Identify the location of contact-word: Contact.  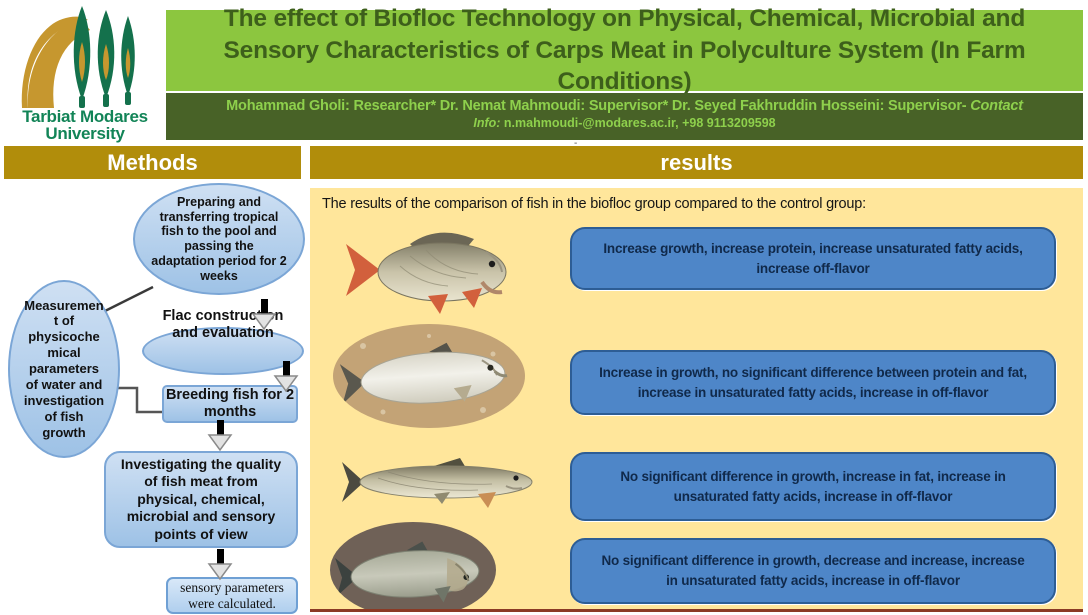
(996, 106).